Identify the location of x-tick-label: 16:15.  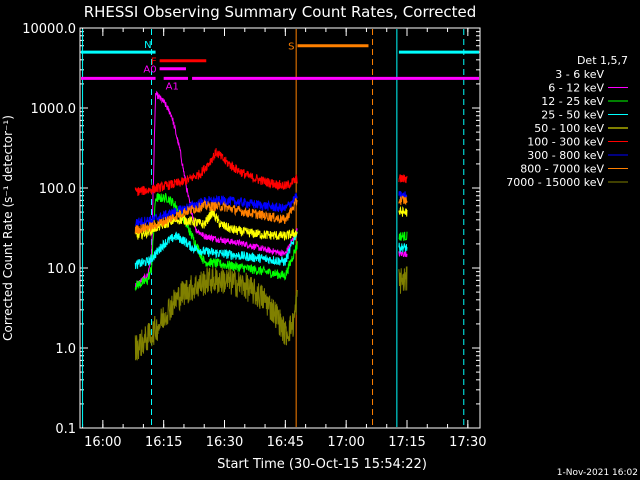
(163, 442).